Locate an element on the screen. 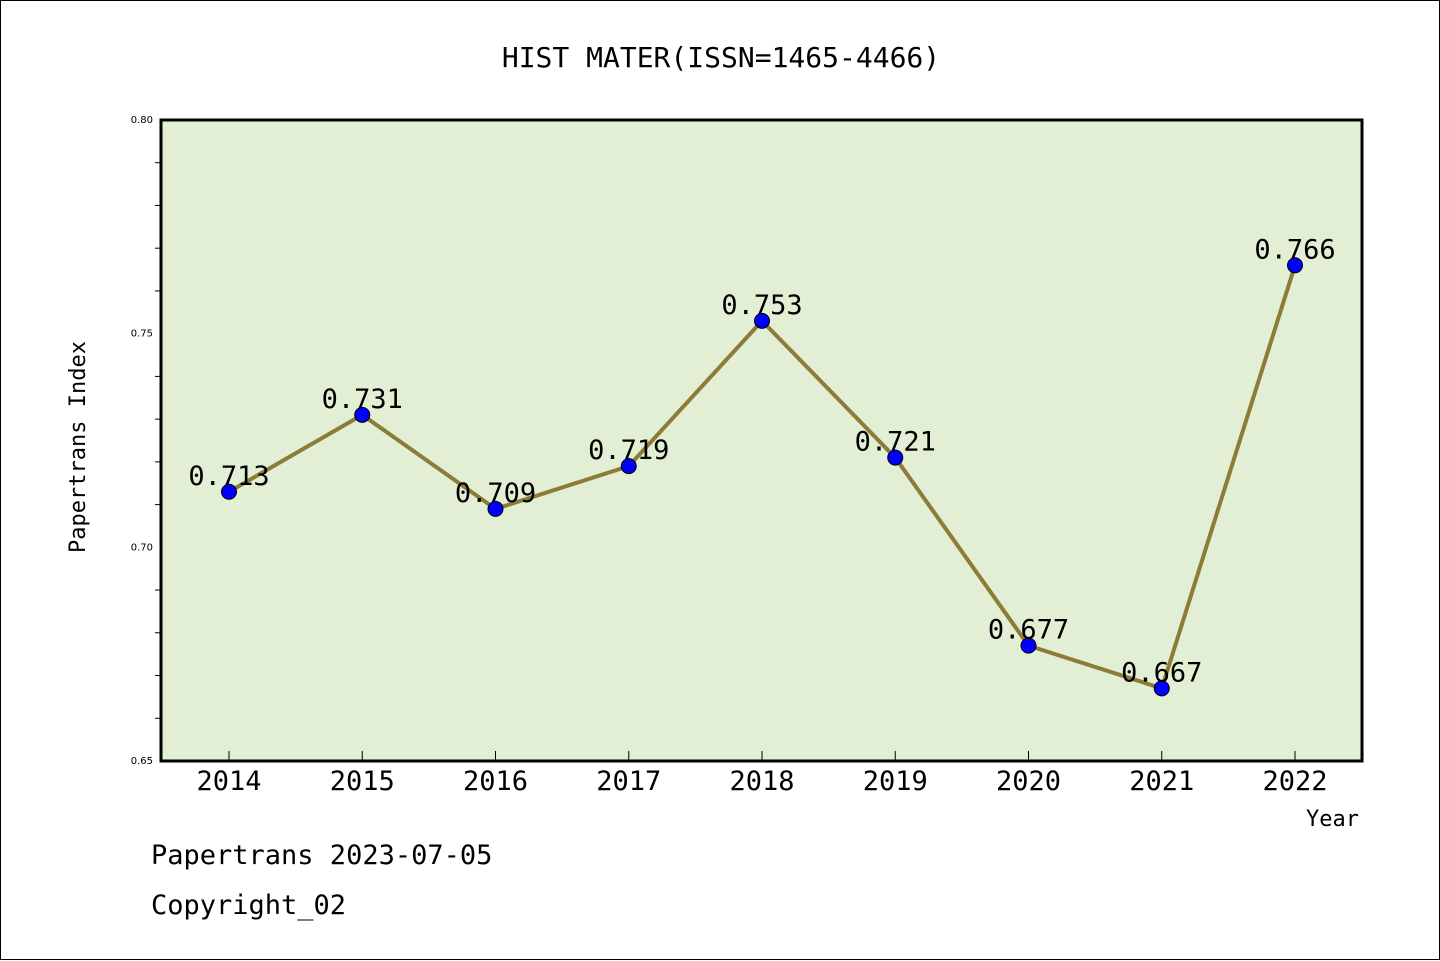 The width and height of the screenshot is (1440, 961). x-tick-label: 2021 is located at coordinates (1161, 781).